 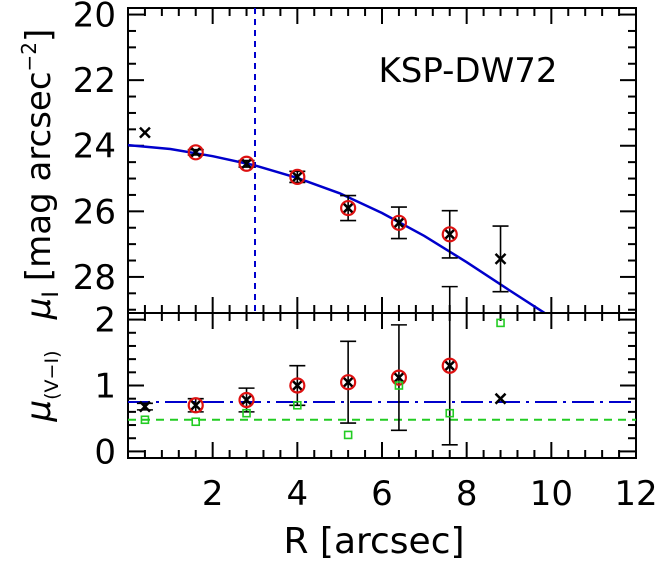 What do you see at coordinates (39, 309) in the screenshot?
I see `top-ylabel-main: μ` at bounding box center [39, 309].